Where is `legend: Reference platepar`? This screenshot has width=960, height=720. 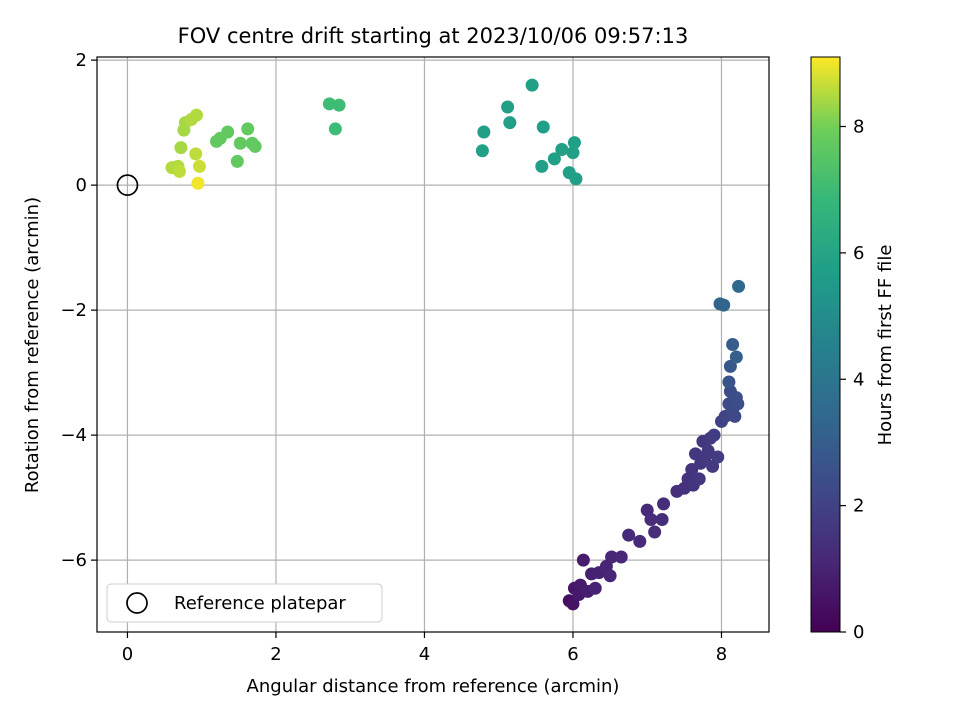 legend: Reference platepar is located at coordinates (244, 603).